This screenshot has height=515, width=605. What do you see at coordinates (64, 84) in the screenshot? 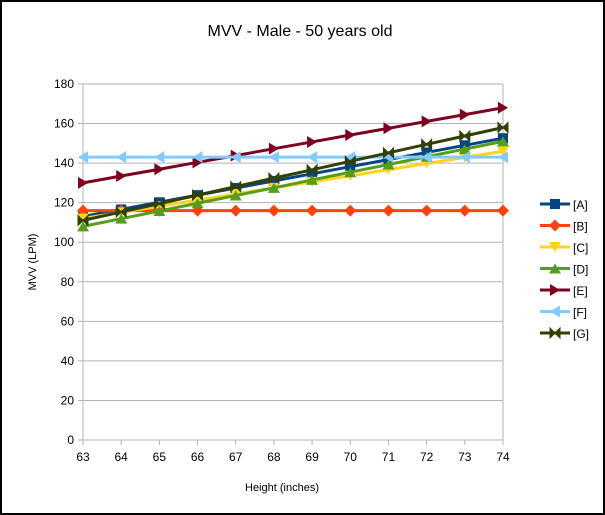
I see `y-tick-label: 180` at bounding box center [64, 84].